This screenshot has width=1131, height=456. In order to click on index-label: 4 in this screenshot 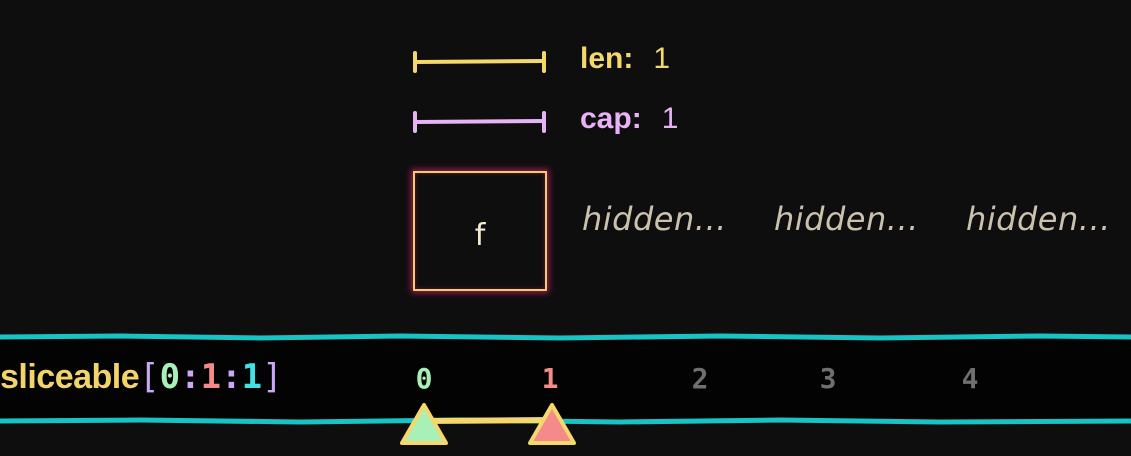, I will do `click(970, 378)`.